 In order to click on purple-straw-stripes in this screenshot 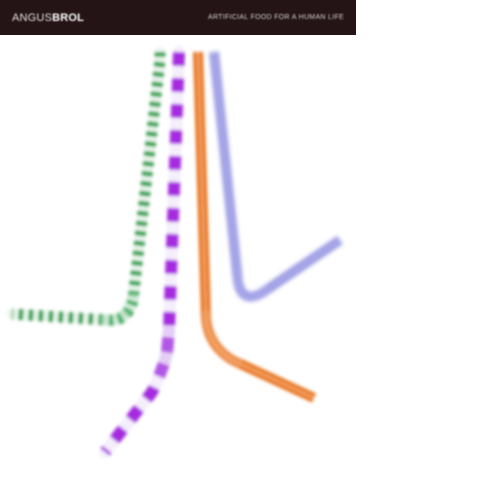, I will do `click(142, 253)`.